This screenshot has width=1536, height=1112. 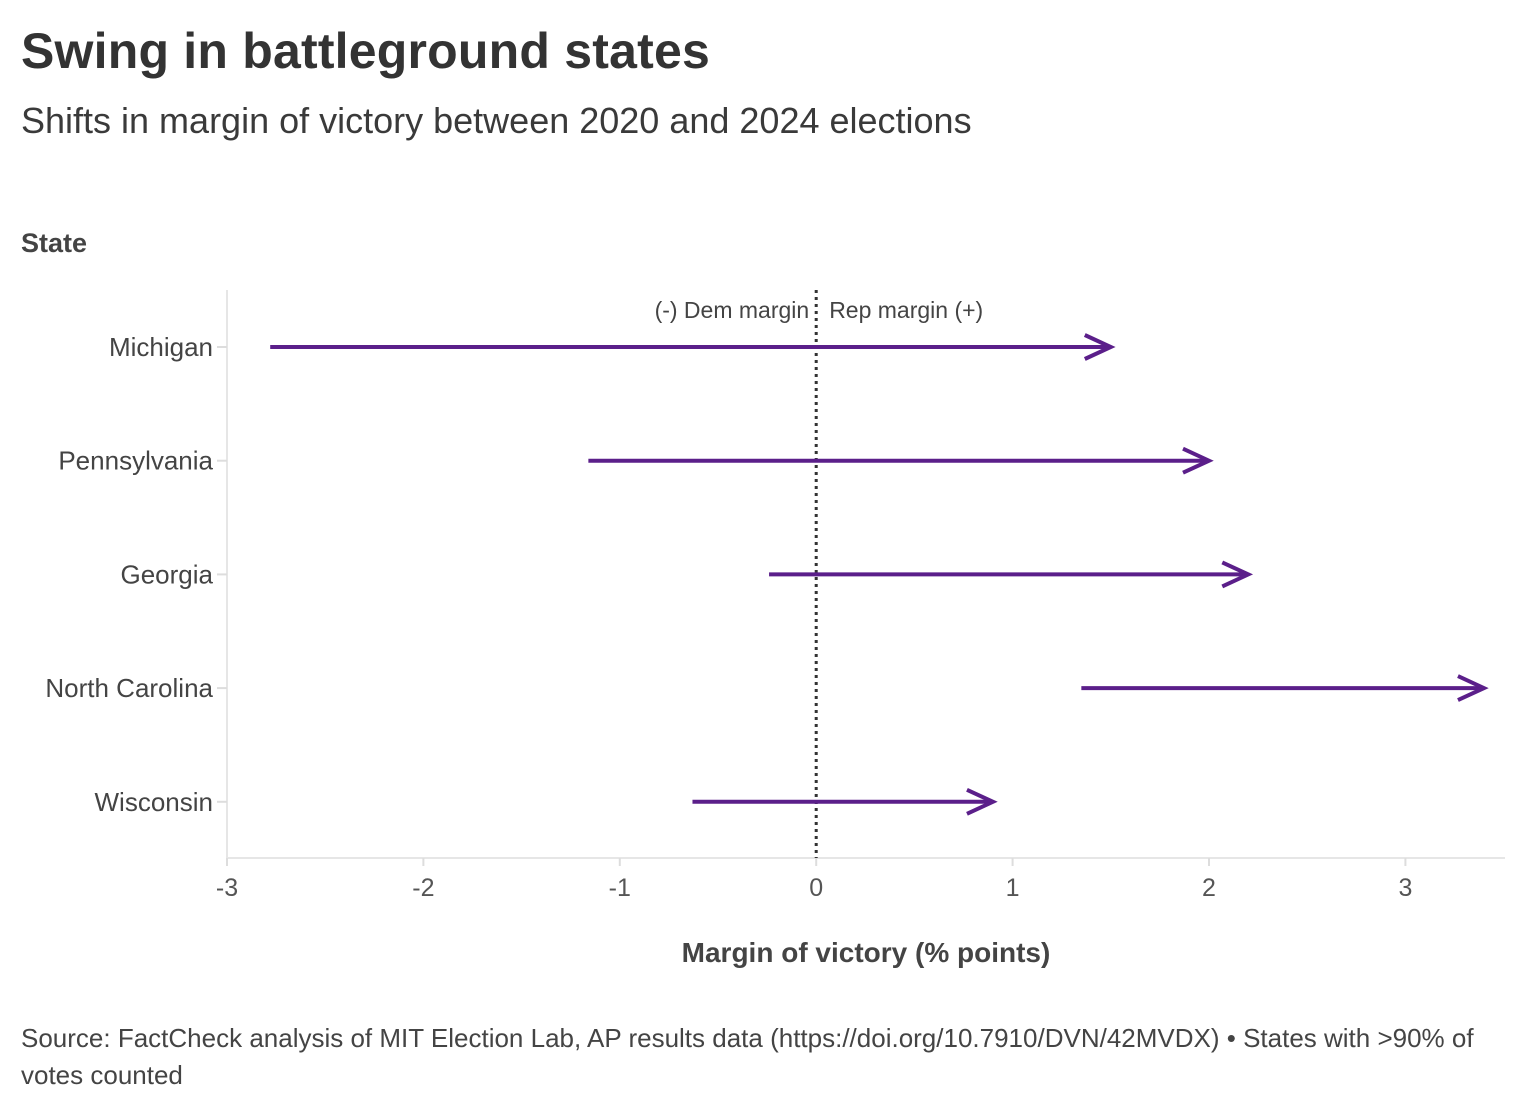 What do you see at coordinates (1013, 888) in the screenshot?
I see `x-tick-label: 1` at bounding box center [1013, 888].